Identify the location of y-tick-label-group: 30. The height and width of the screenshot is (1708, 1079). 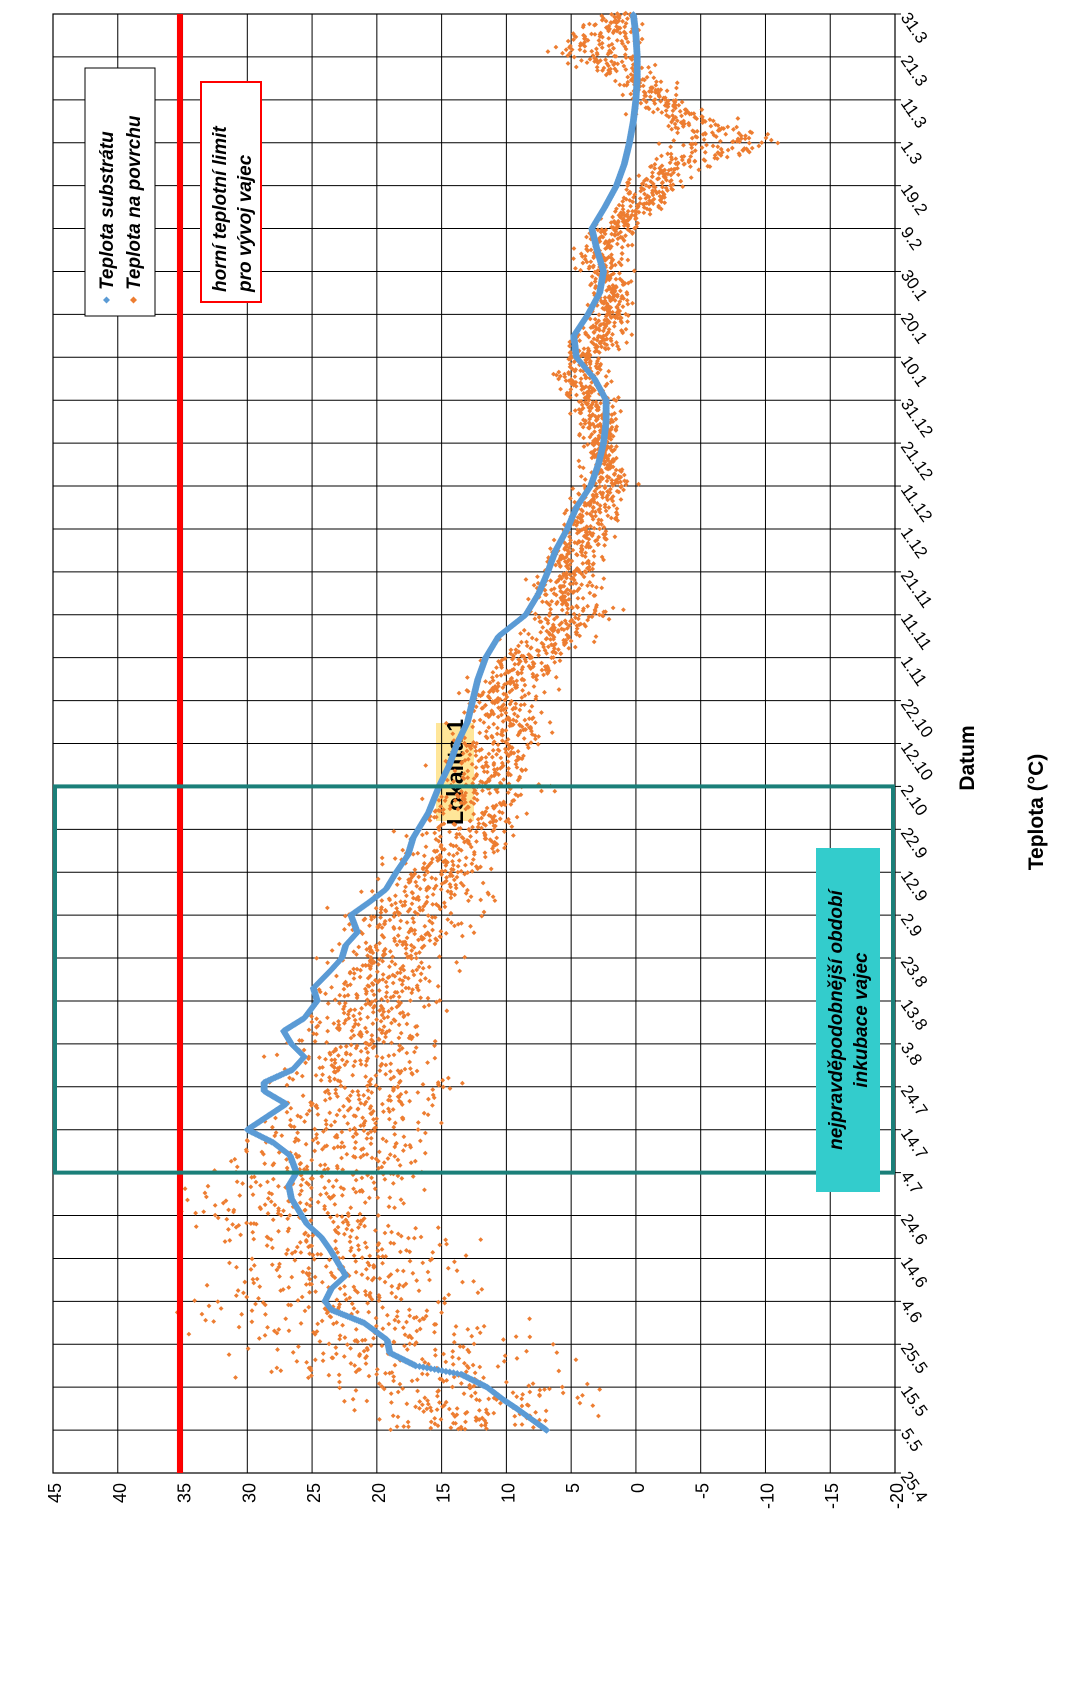
(249, 1493).